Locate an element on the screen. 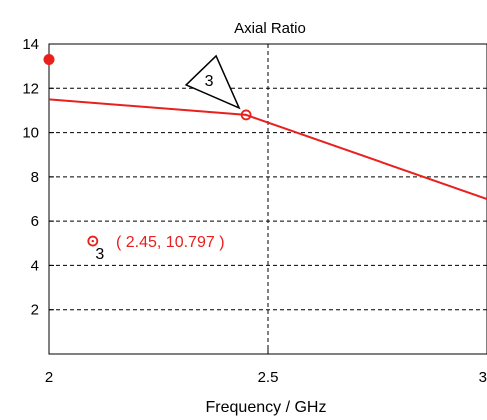 This screenshot has height=420, width=487. y-tick-label-6: 6 is located at coordinates (35, 221).